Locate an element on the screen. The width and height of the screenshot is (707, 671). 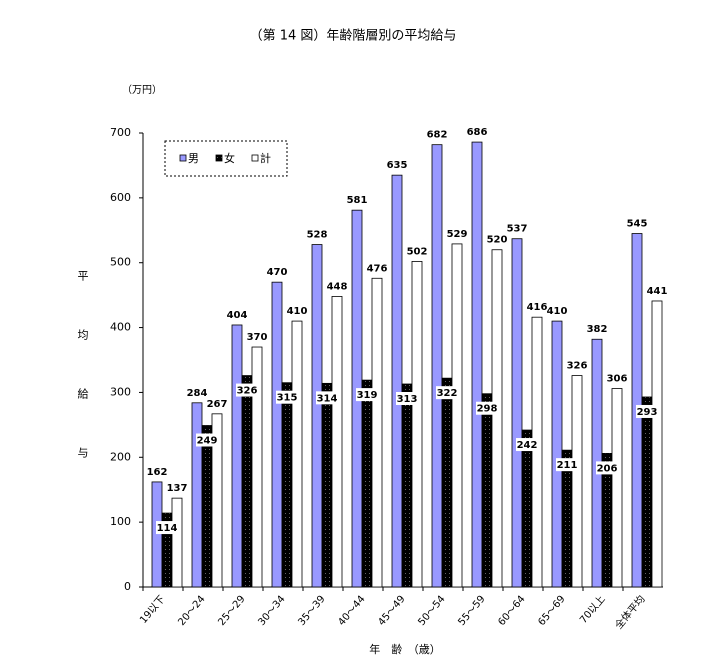
value-label: 682 is located at coordinates (437, 135).